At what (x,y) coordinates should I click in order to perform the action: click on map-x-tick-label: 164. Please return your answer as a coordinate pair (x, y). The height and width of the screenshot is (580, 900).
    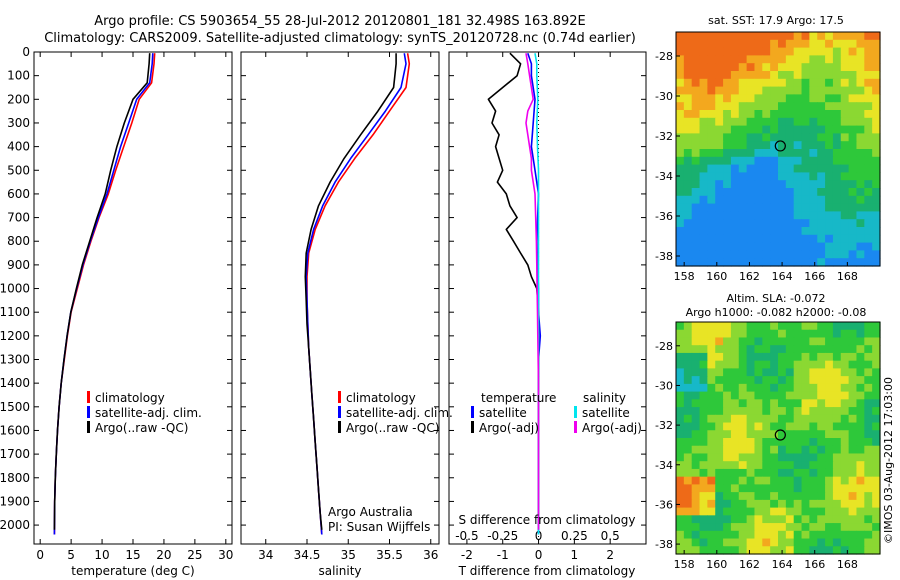
    Looking at the image, I should click on (782, 564).